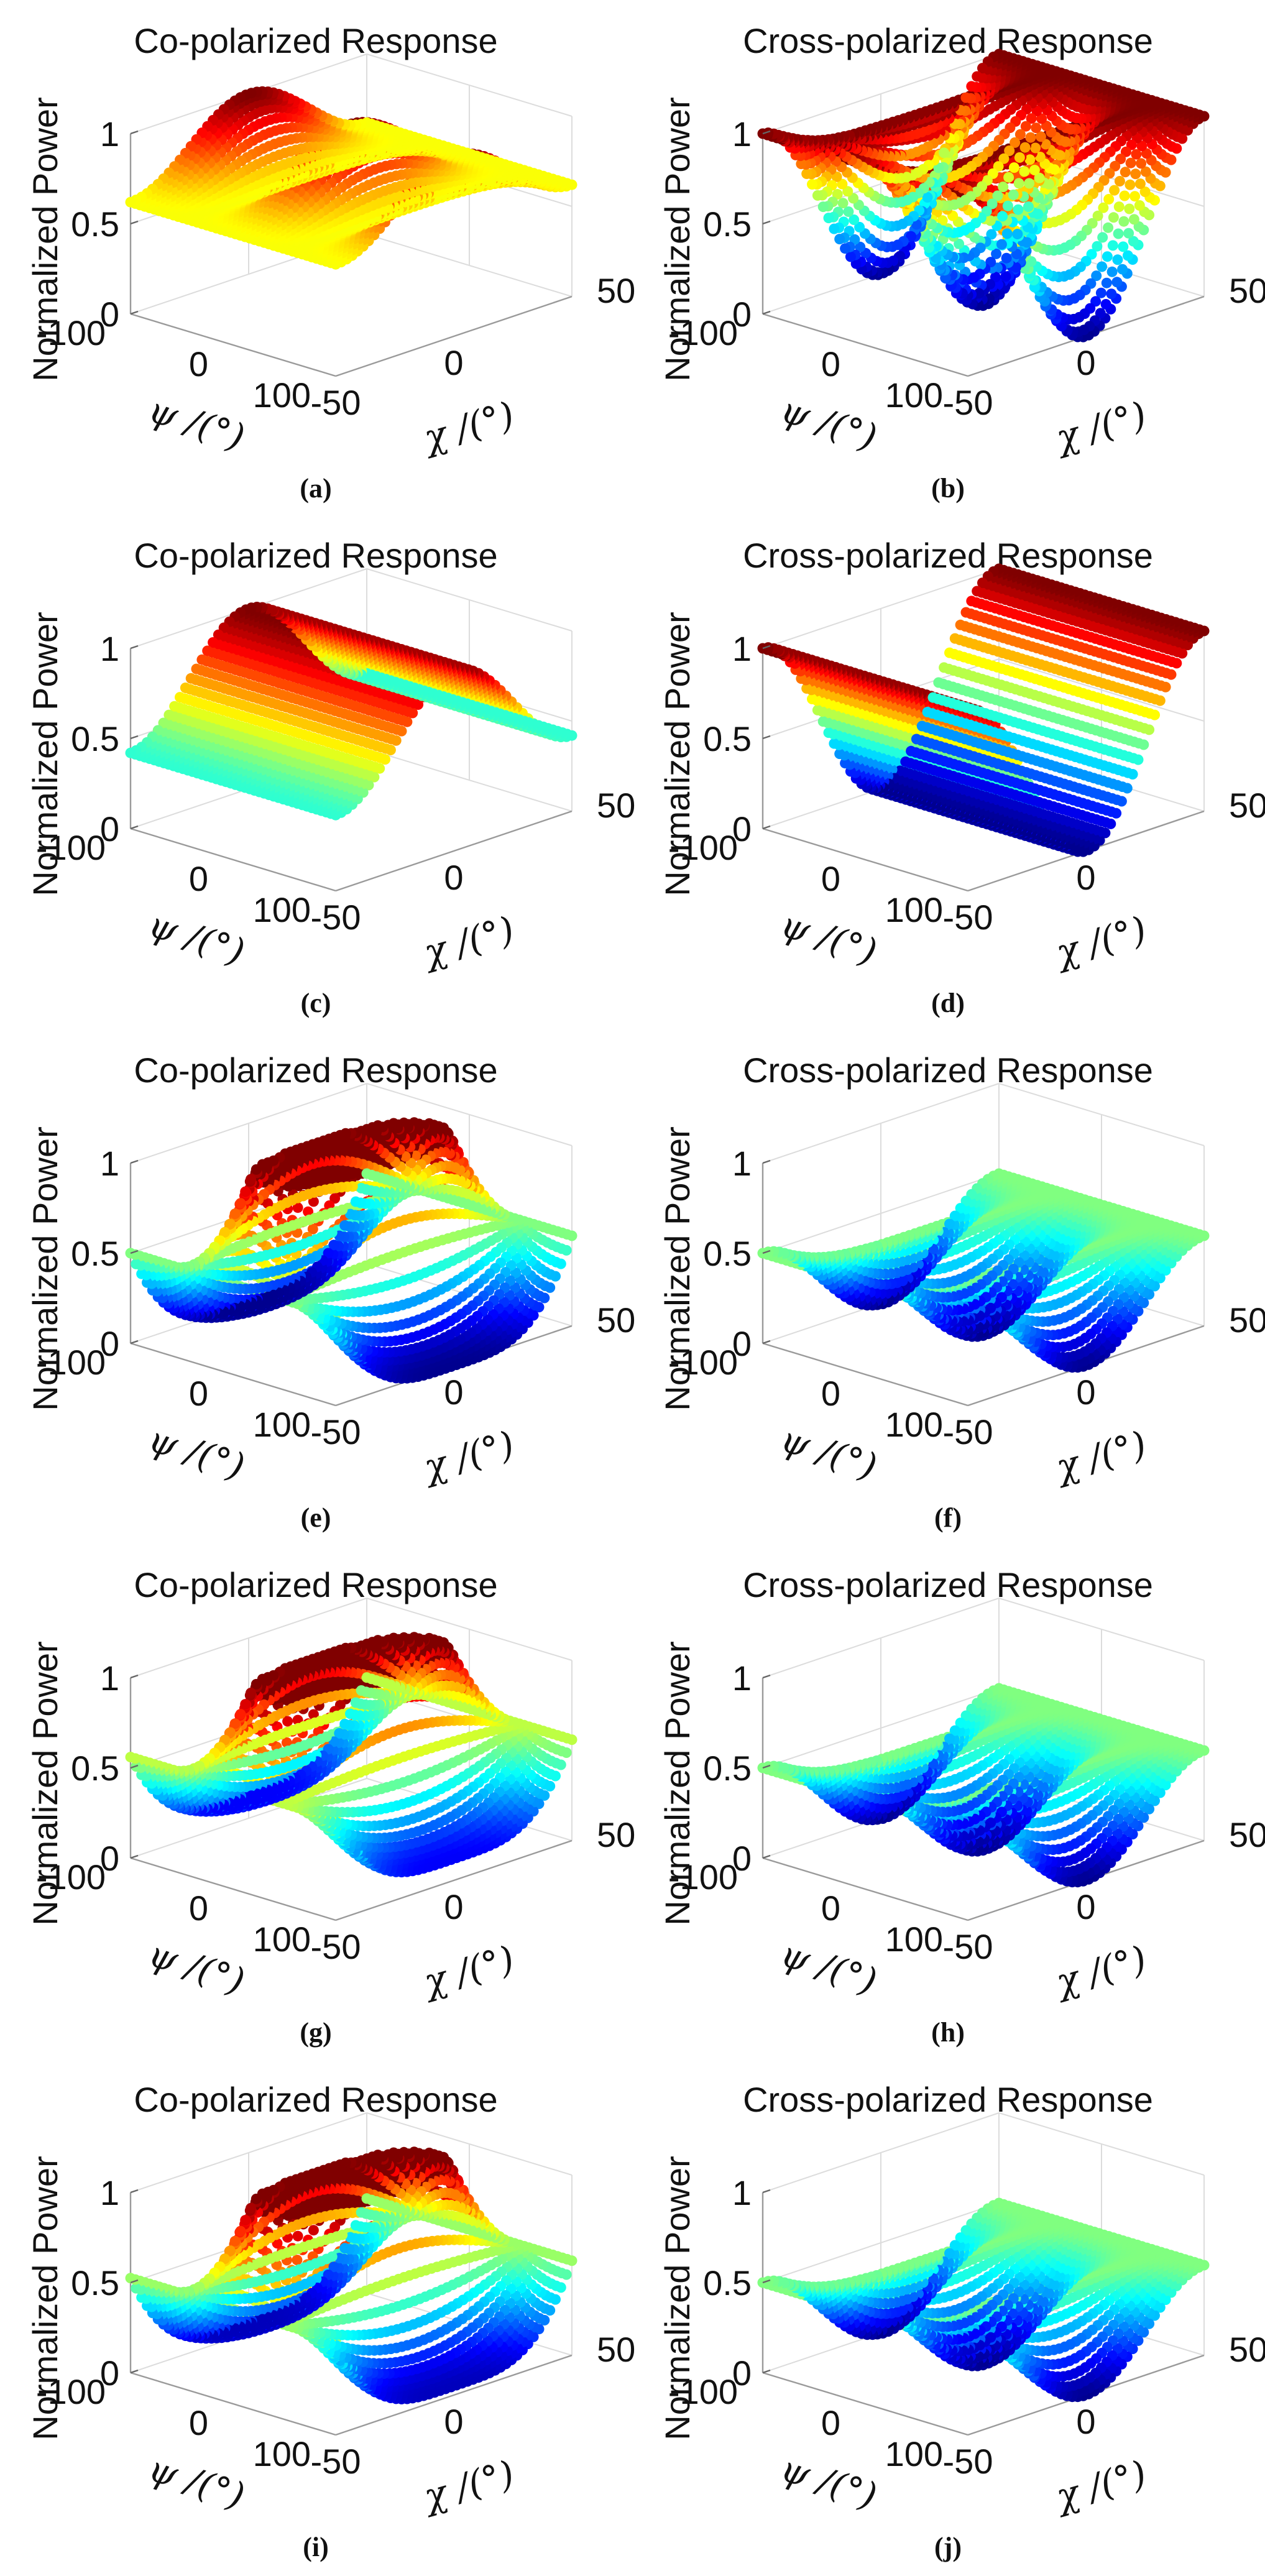 The image size is (1265, 2576). What do you see at coordinates (948, 40) in the screenshot?
I see `chart-title: Cross-polarized Response` at bounding box center [948, 40].